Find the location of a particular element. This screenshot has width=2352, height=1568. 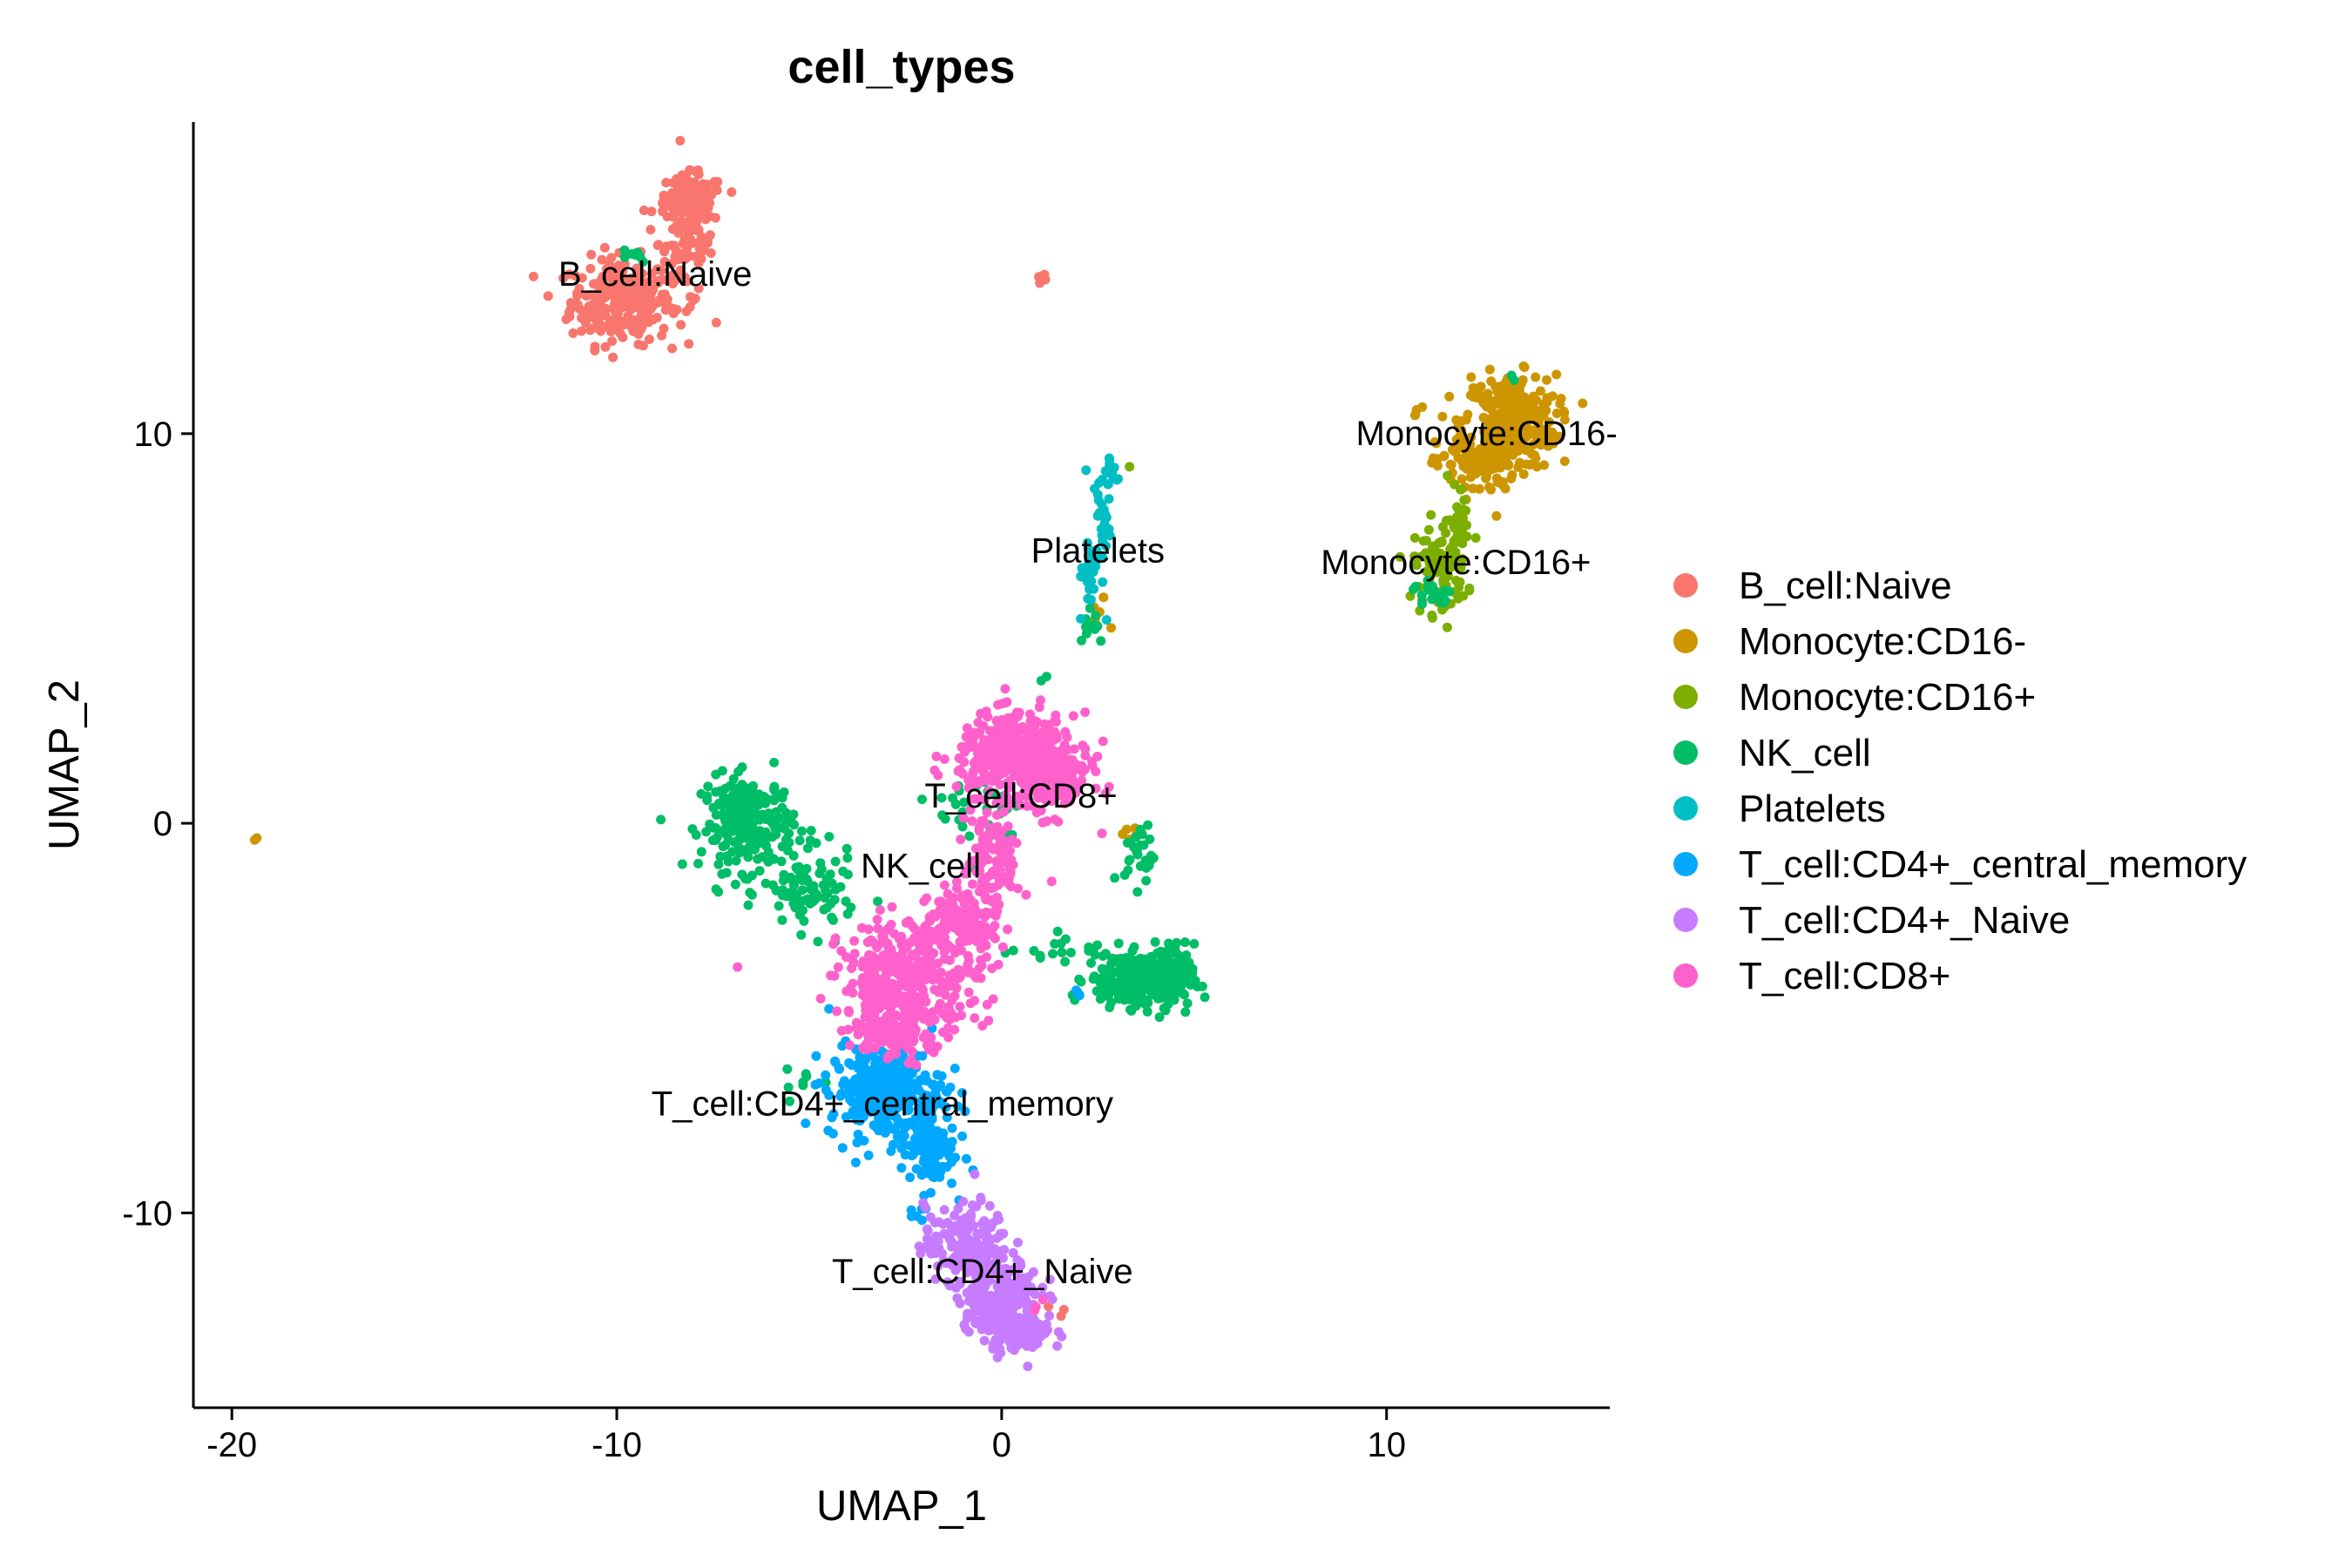

legend-label: T_cell:CD8+ is located at coordinates (1845, 976).